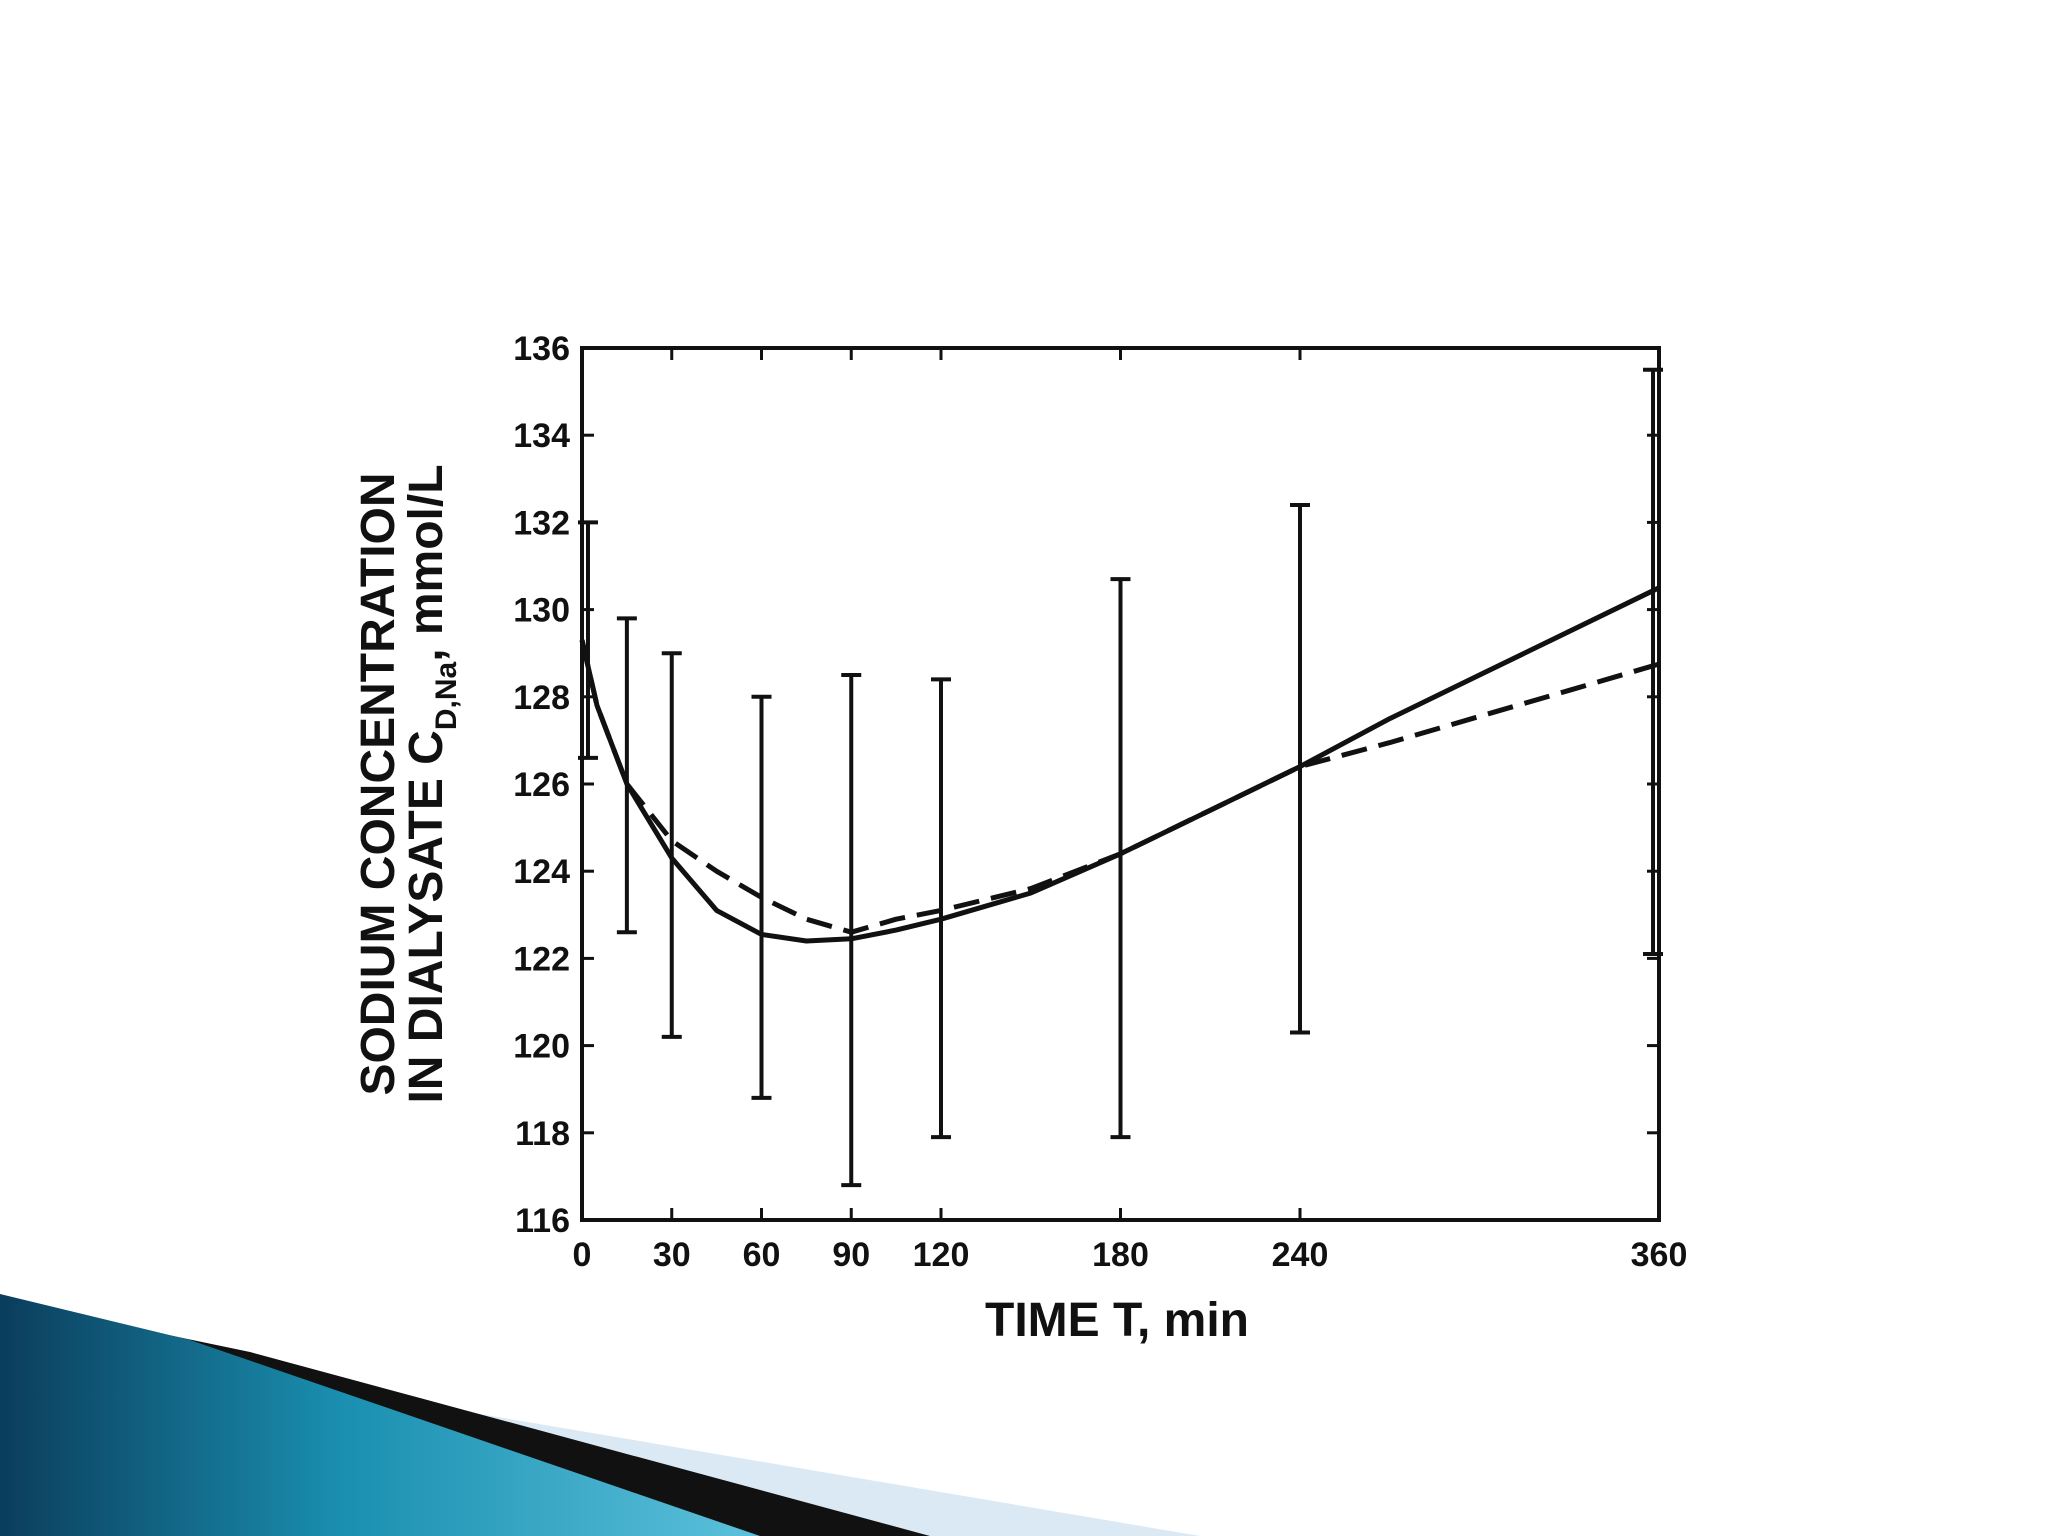  What do you see at coordinates (426, 916) in the screenshot?
I see `y-axis-title-line2-prefix: IN DIALYSATE C` at bounding box center [426, 916].